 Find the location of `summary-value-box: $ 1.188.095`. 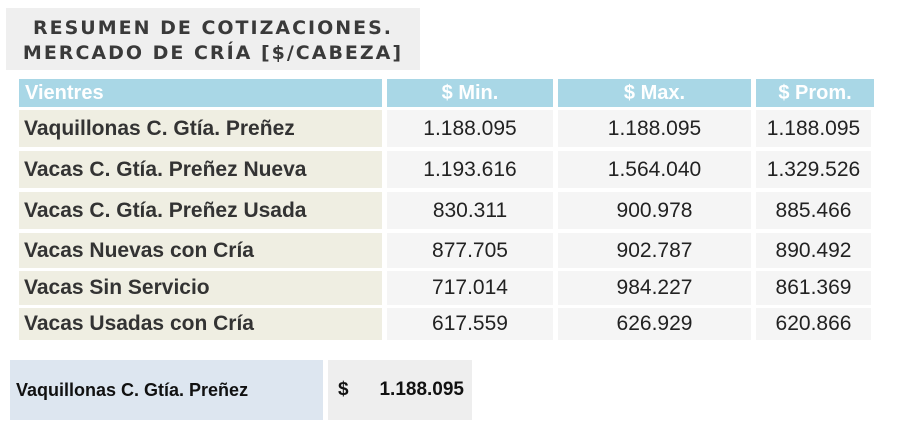

summary-value-box: $ 1.188.095 is located at coordinates (400, 390).